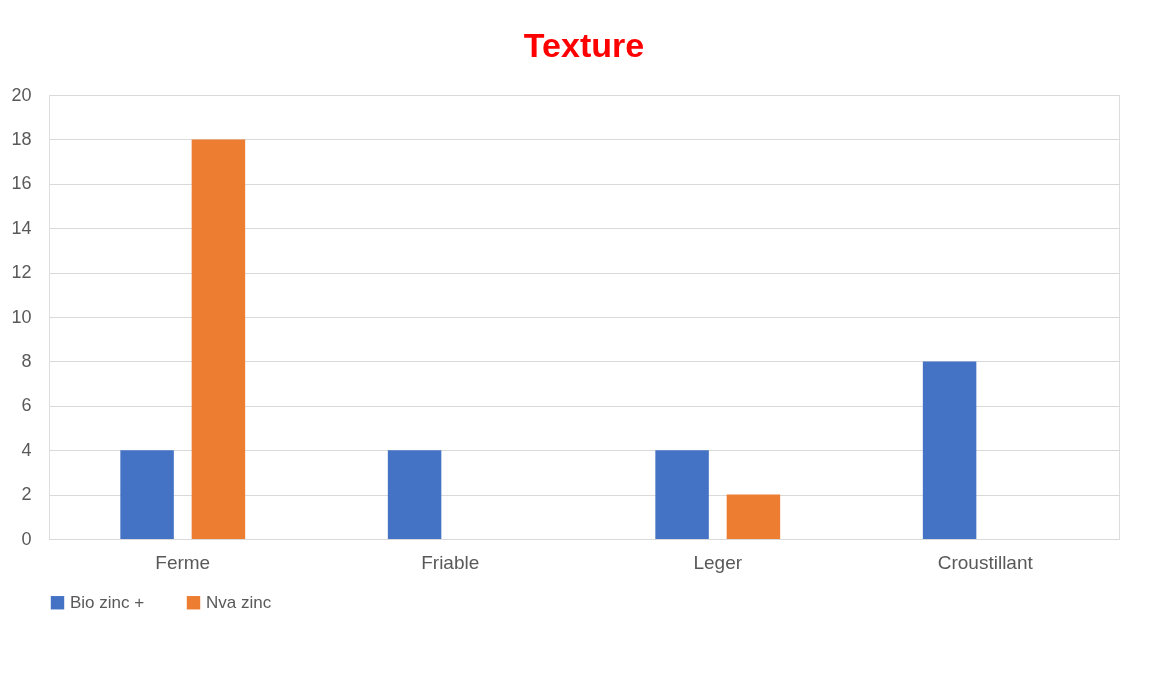 The image size is (1153, 675). I want to click on y-tick-label: 12, so click(21, 272).